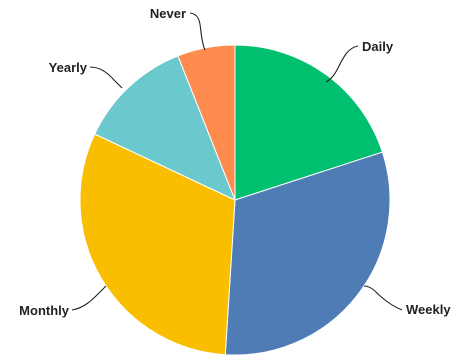  Describe the element at coordinates (309, 122) in the screenshot. I see `pie-slice-daily` at that location.